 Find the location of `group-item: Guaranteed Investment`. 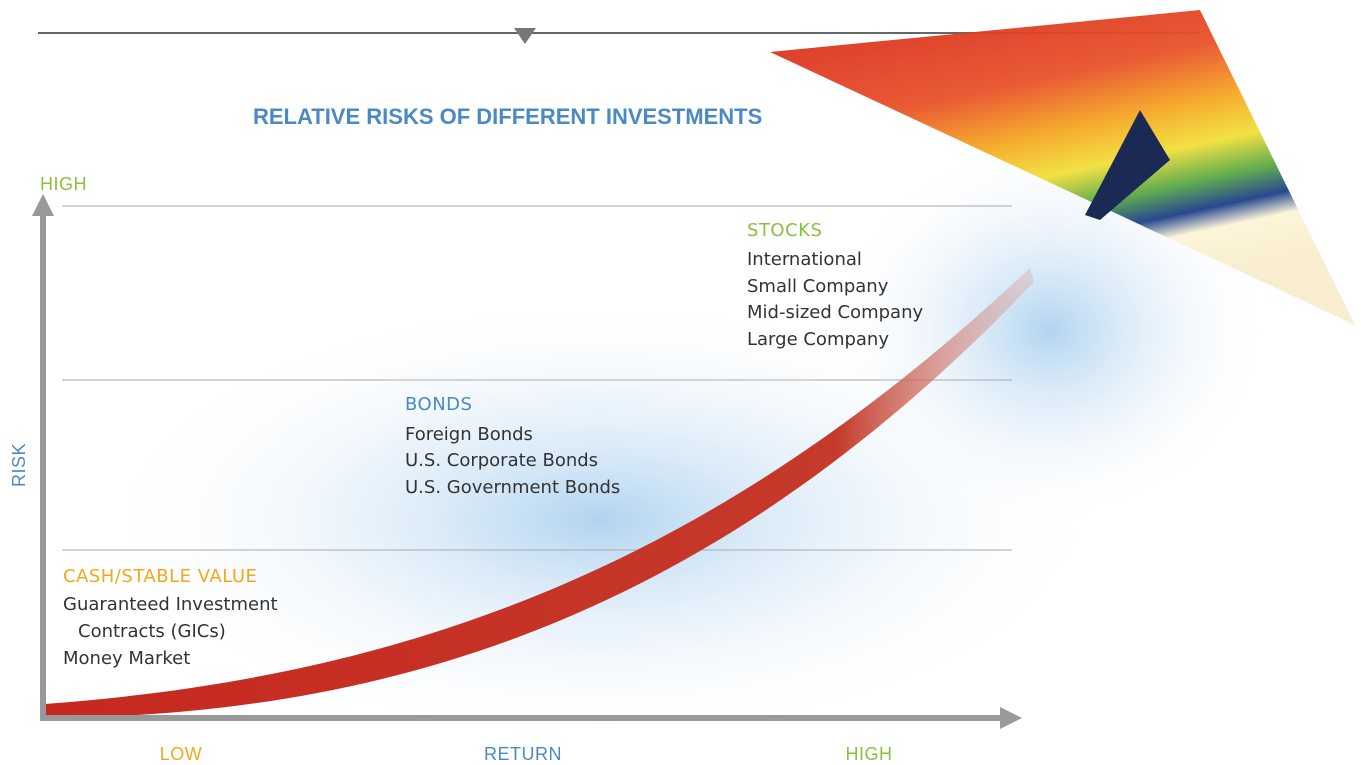

group-item: Guaranteed Investment is located at coordinates (170, 604).